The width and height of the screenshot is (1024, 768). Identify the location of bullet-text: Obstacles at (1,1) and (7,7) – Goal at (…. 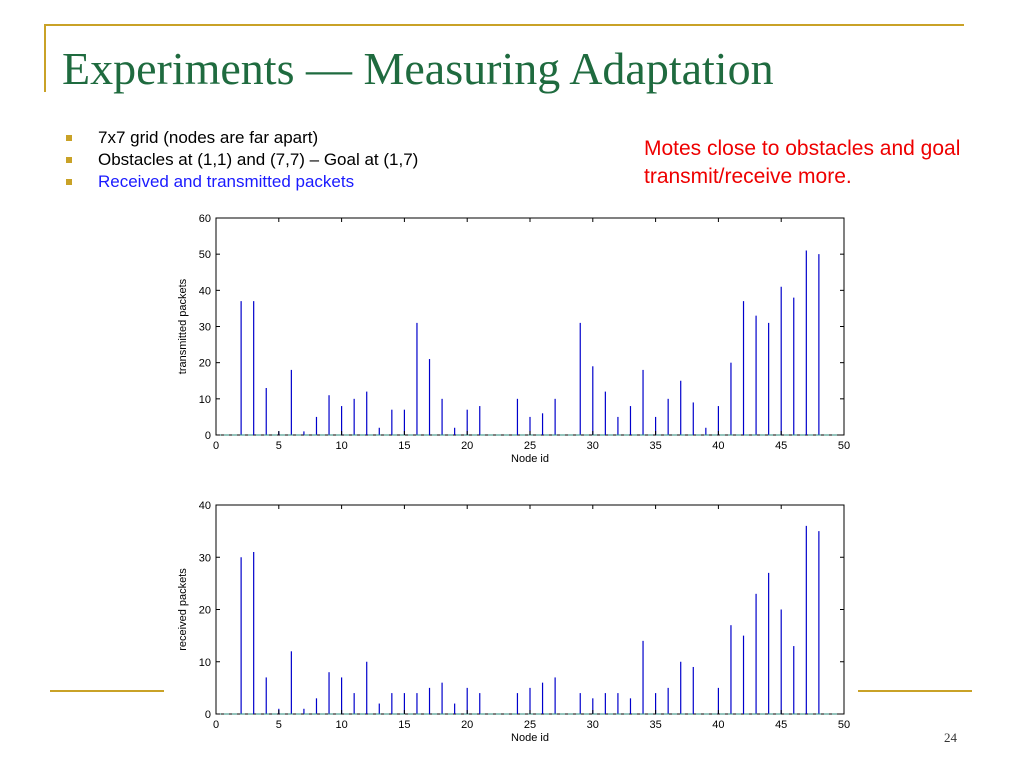
(258, 159).